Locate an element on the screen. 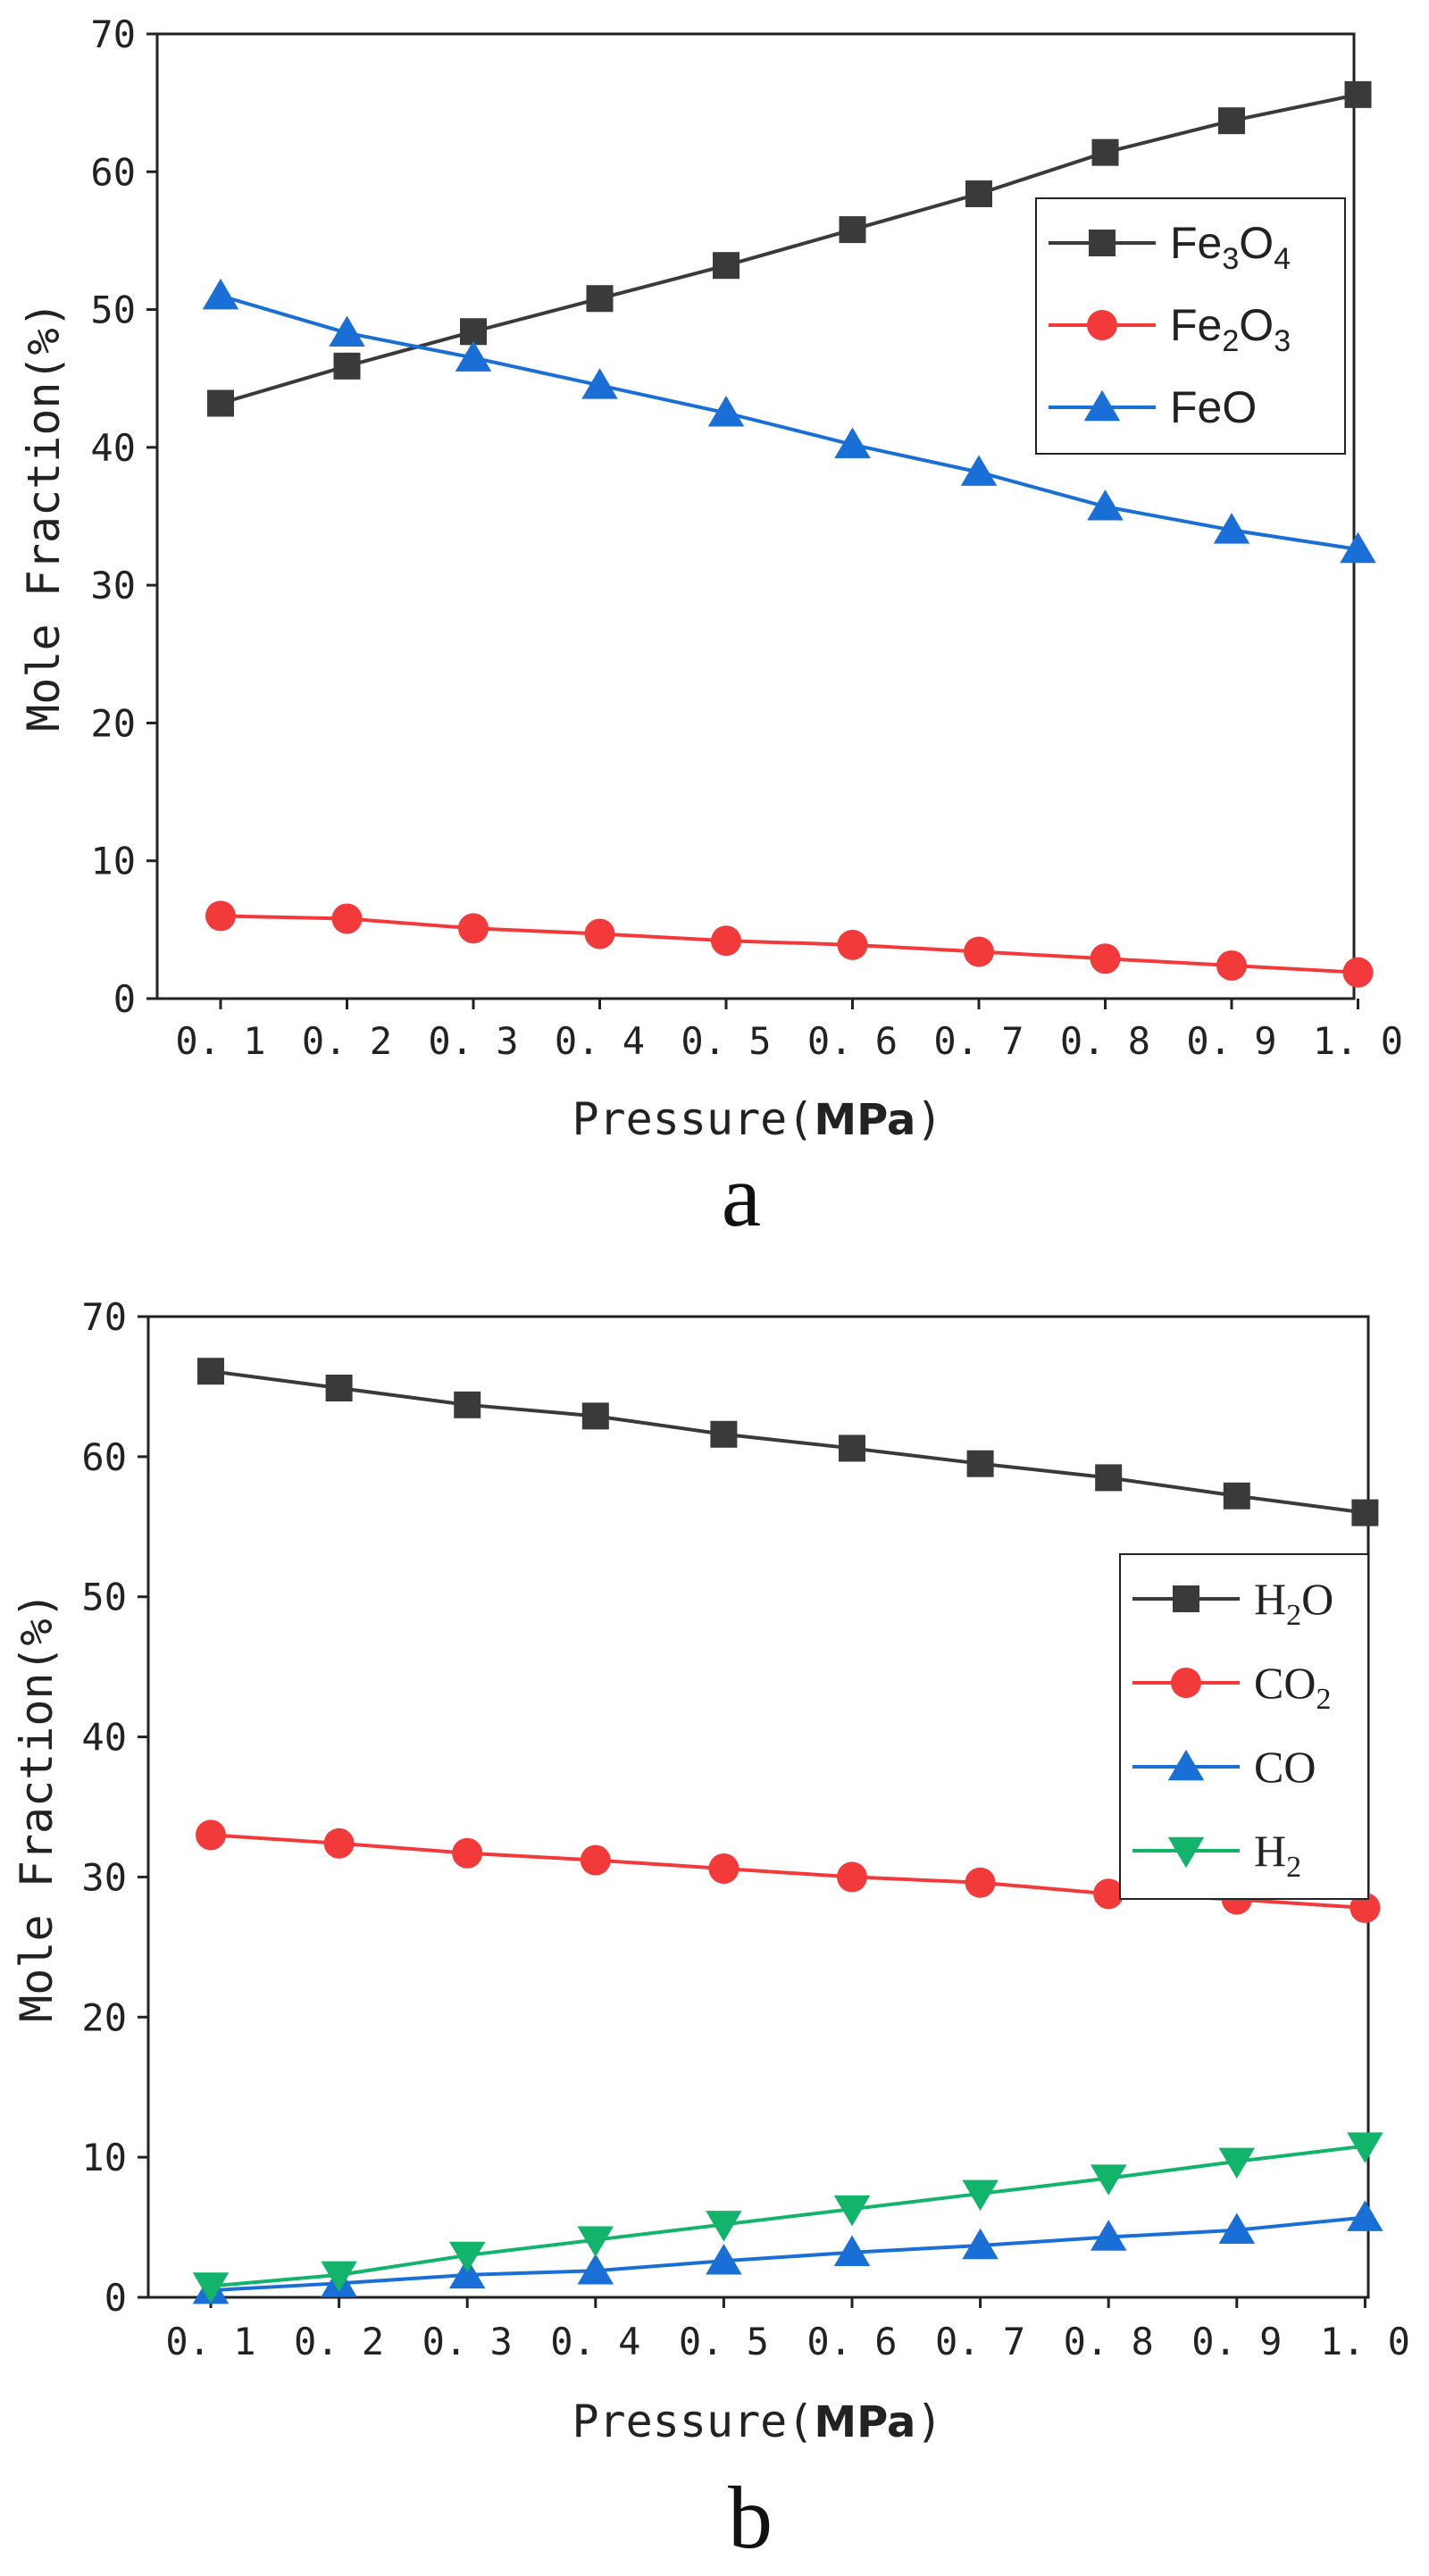 The image size is (1429, 2576). series-Fe3O4 is located at coordinates (789, 248).